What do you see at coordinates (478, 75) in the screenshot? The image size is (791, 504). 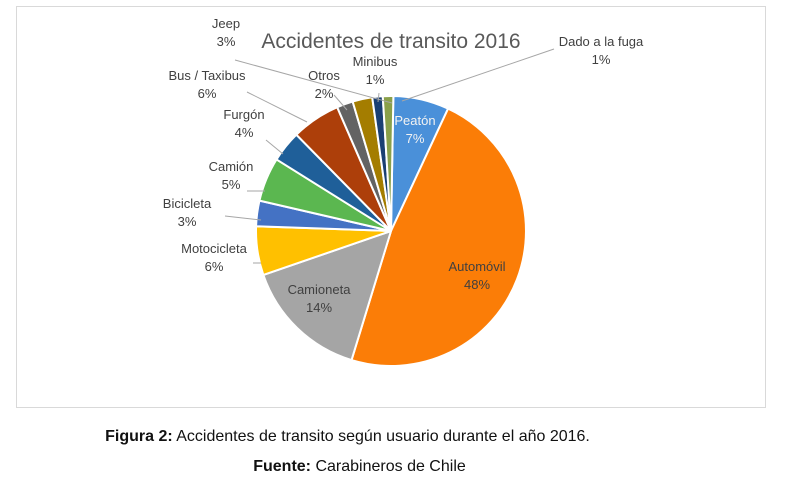 I see `leader-line-dado-a-la-fuga` at bounding box center [478, 75].